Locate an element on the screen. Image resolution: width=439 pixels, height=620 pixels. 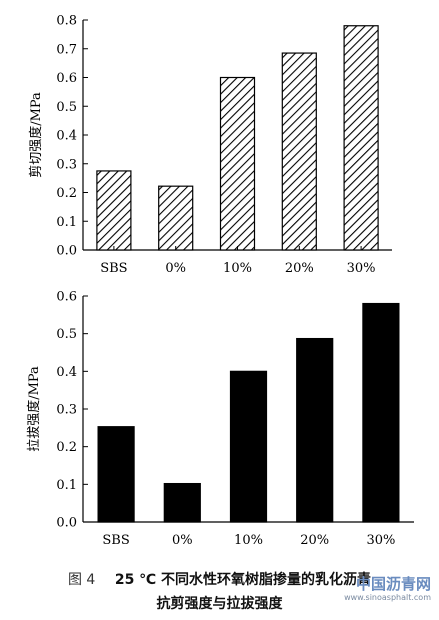
figure-label: 图 4 is located at coordinates (81, 580).